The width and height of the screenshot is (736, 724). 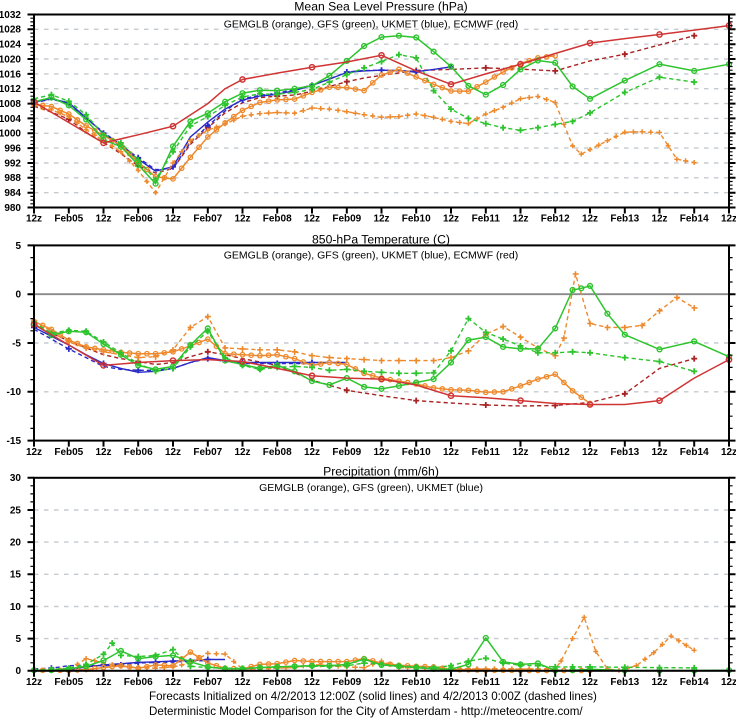 What do you see at coordinates (14, 441) in the screenshot?
I see `svg-text: -15` at bounding box center [14, 441].